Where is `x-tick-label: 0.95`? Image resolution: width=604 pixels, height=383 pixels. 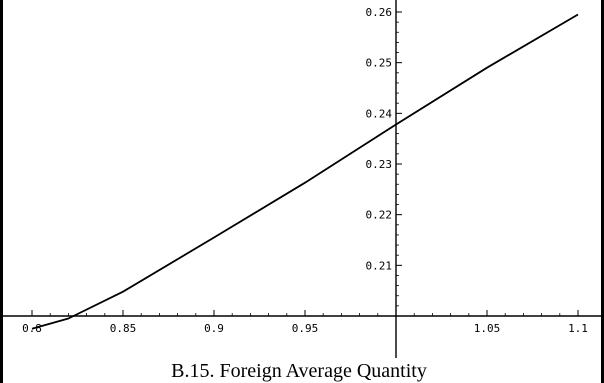
x-tick-label: 0.95 is located at coordinates (305, 328).